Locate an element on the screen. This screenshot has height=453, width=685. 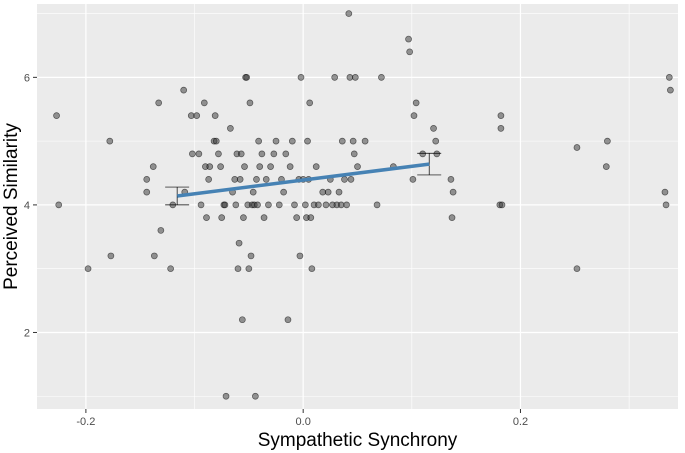
x-tick-label: 0.2 is located at coordinates (520, 422).